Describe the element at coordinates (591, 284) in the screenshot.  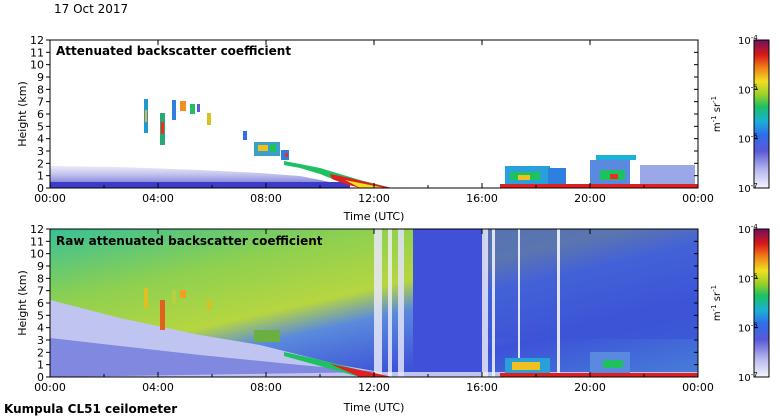
I see `noise-region-evening` at that location.